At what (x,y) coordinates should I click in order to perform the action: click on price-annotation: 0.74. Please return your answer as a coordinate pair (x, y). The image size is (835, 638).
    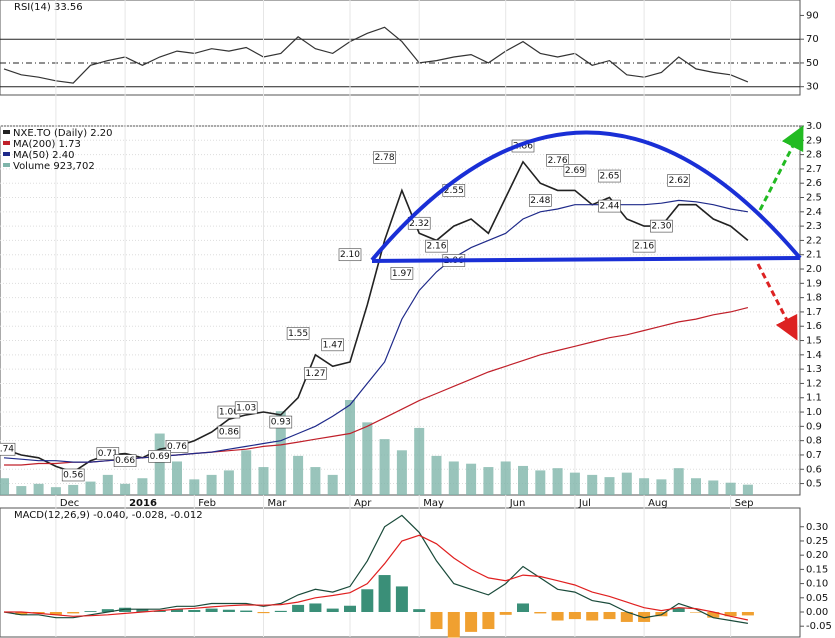
    Looking at the image, I should click on (8, 449).